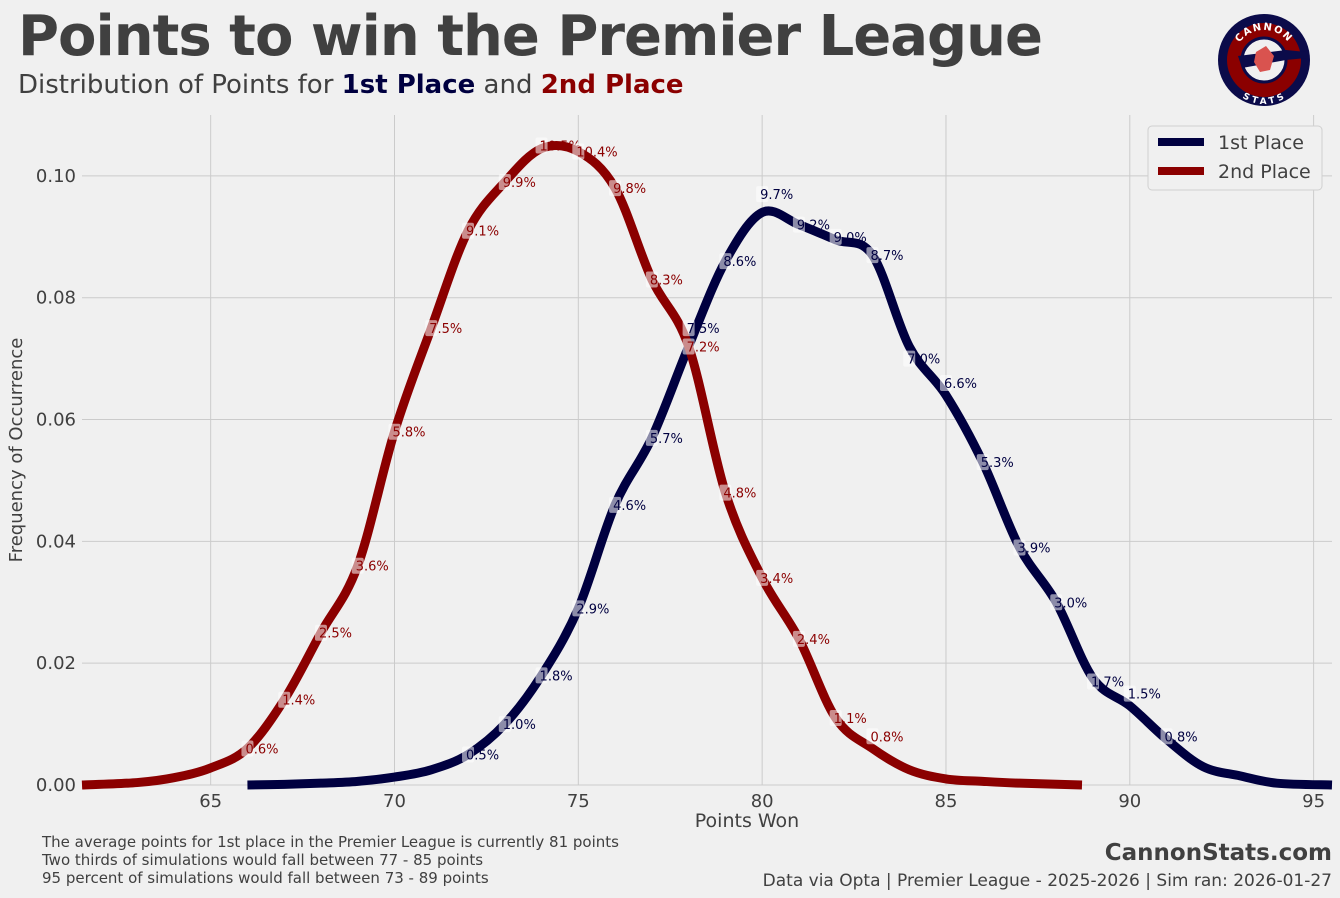  I want to click on data-label-2nd-place: 0.6%, so click(261, 749).